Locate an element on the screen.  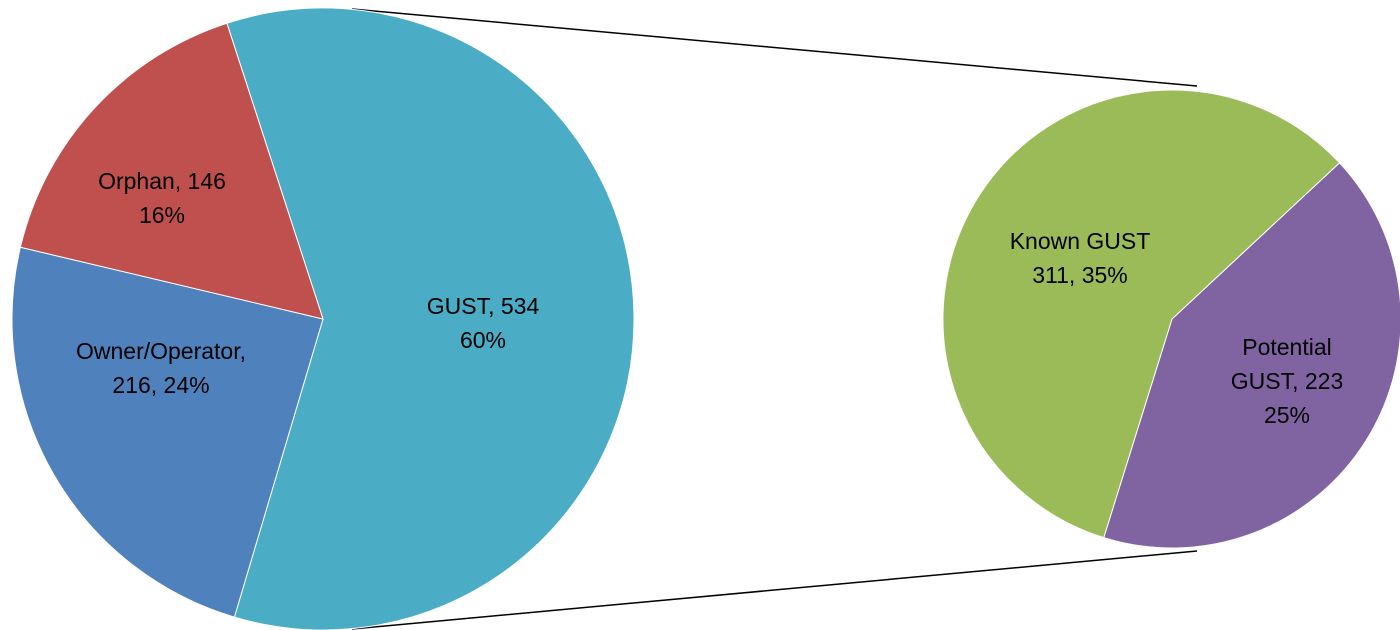
data-label: 16% is located at coordinates (162, 215).